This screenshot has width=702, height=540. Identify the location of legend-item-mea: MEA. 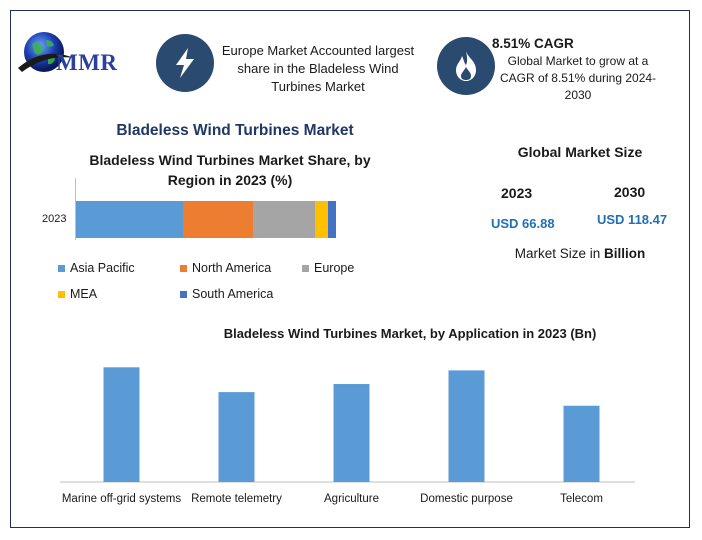
(77, 294).